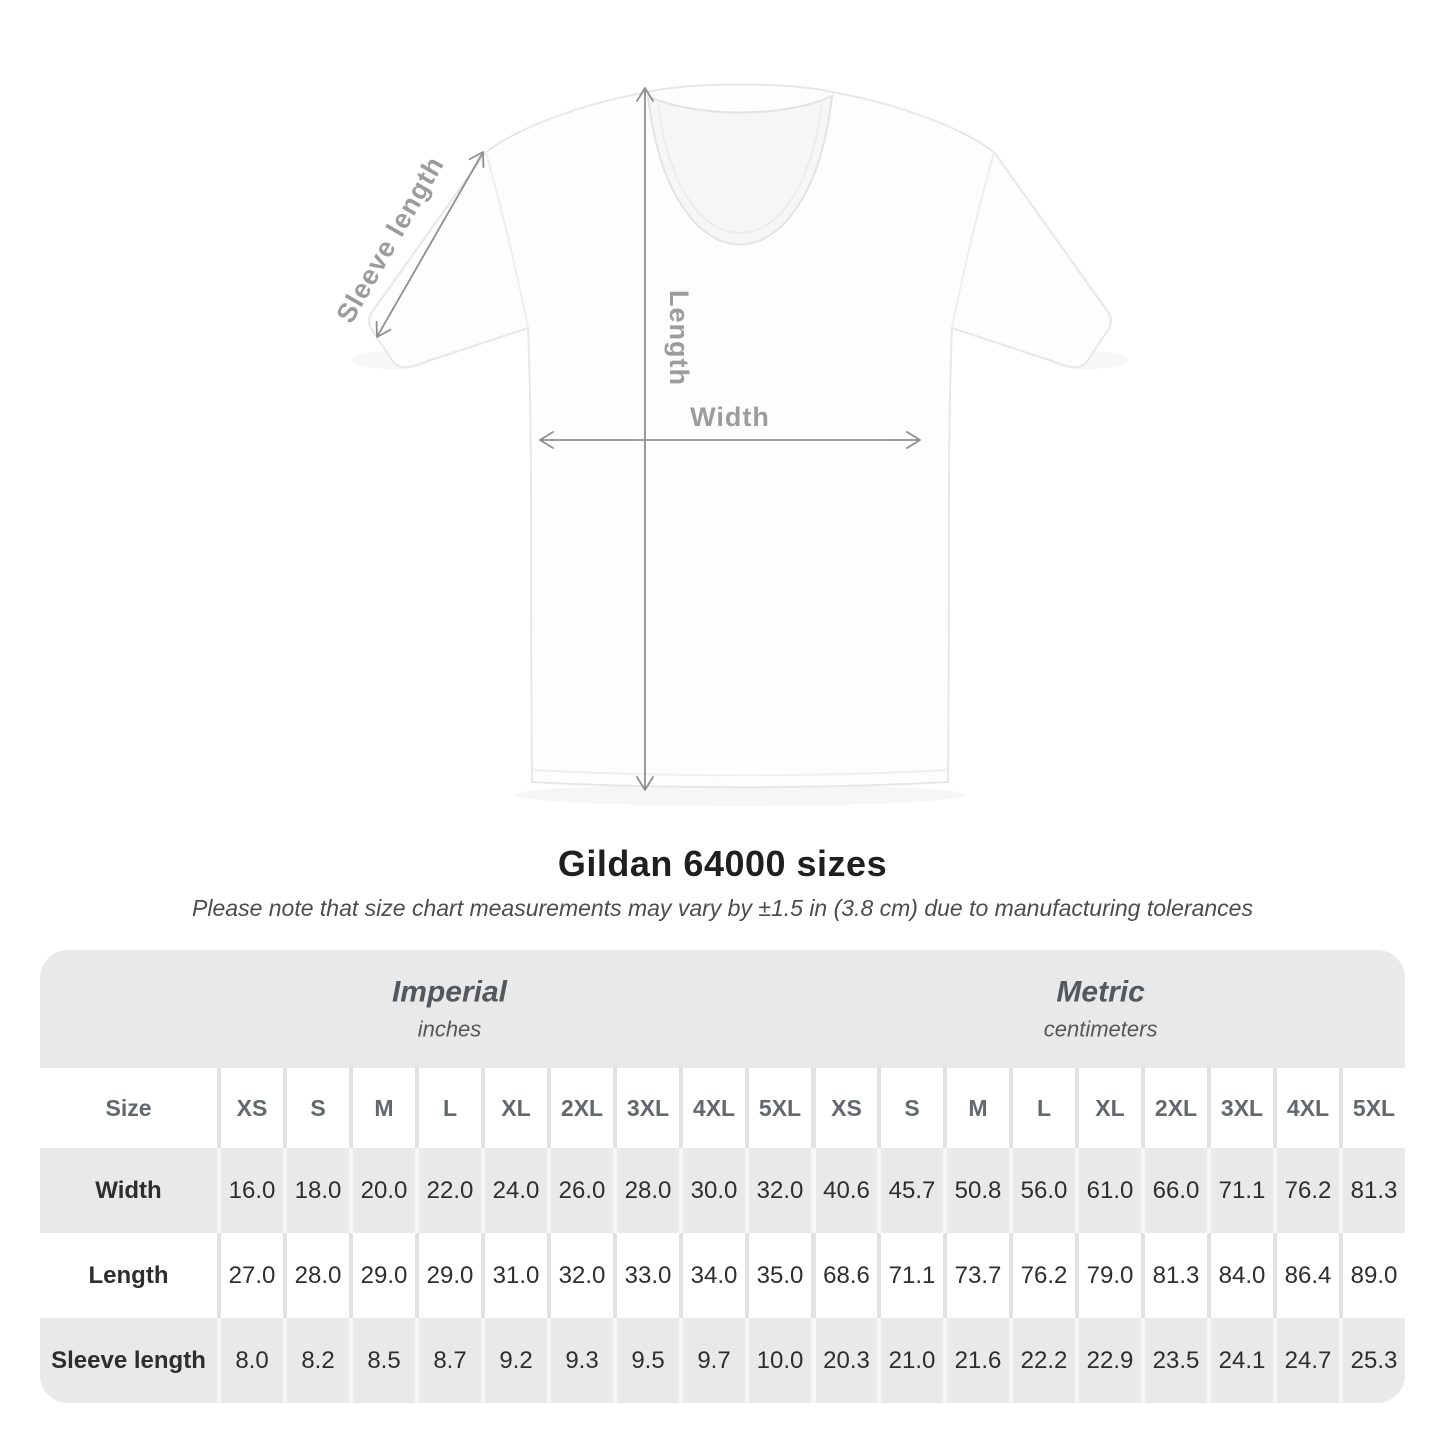 This screenshot has width=1445, height=1445. Describe the element at coordinates (722, 863) in the screenshot. I see `page-title: Gildan 64000 sizes` at that location.